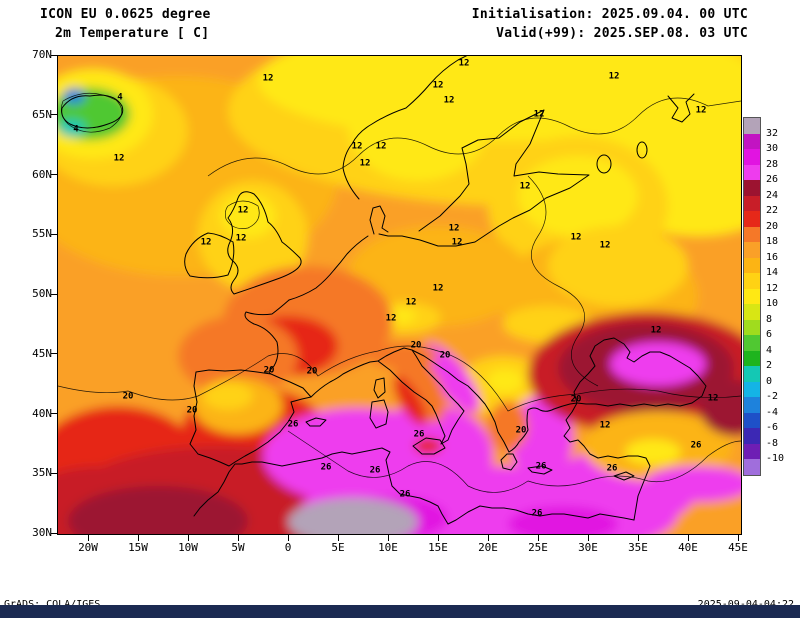 This screenshot has width=800, height=618. Describe the element at coordinates (429, 446) in the screenshot. I see `coast-sicily` at that location.